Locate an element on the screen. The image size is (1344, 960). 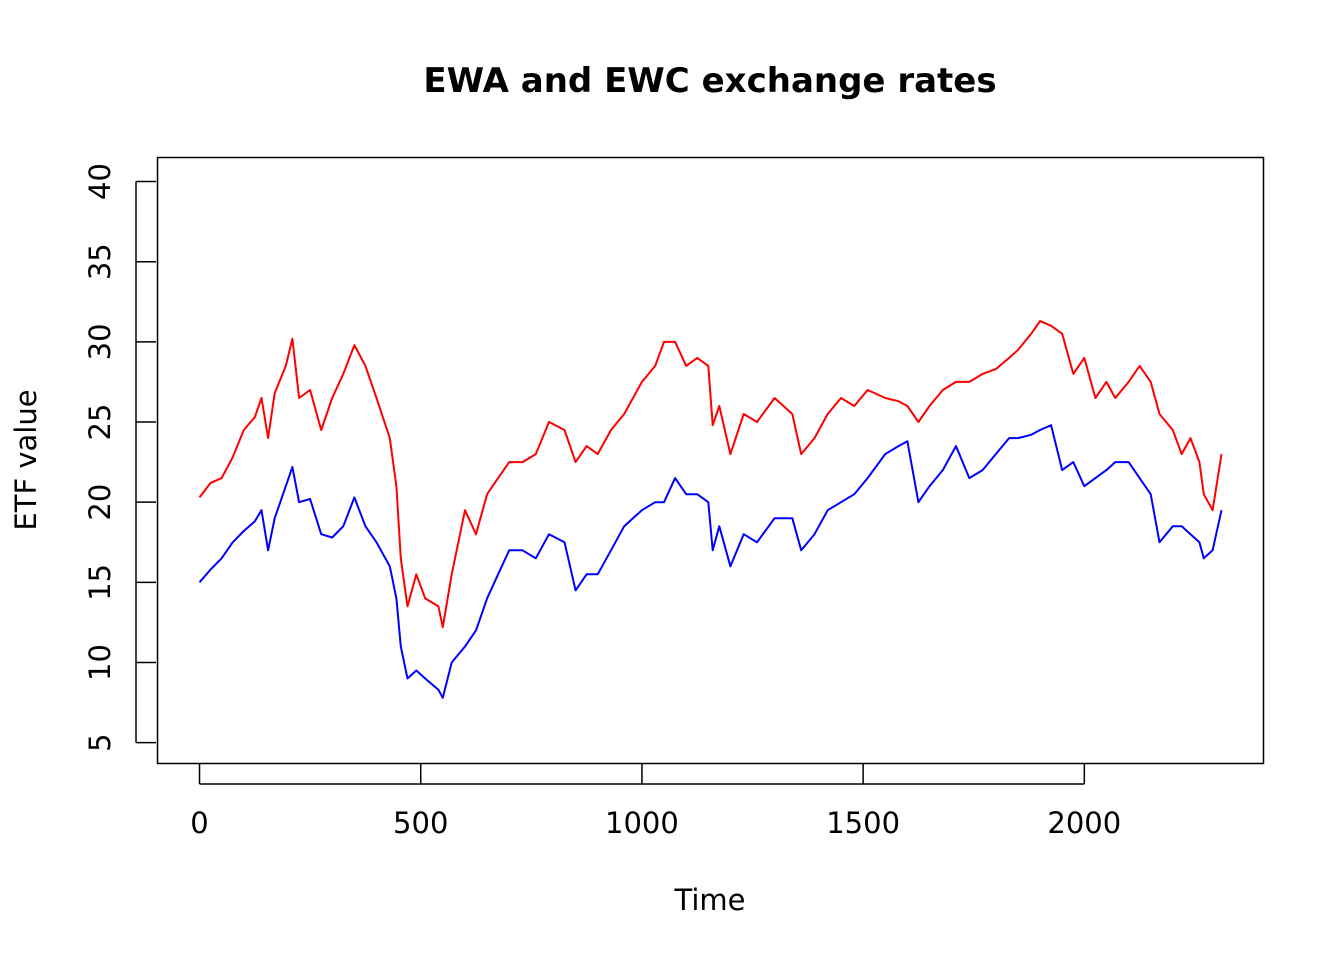
y-tick-label: 10 is located at coordinates (100, 662).